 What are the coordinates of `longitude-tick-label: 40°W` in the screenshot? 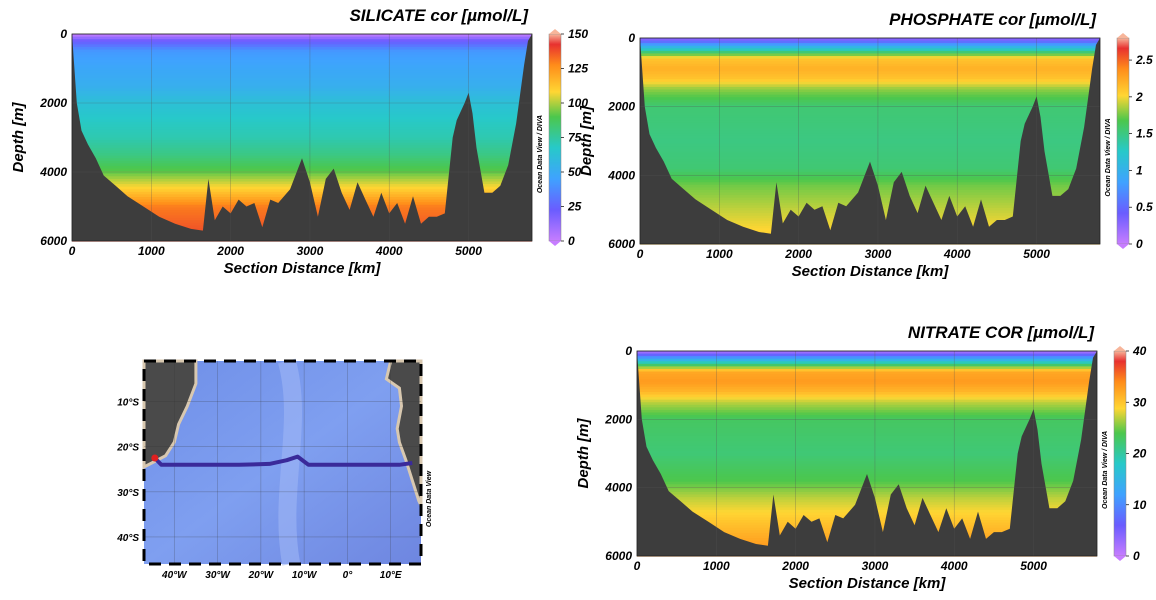 It's located at (174, 575).